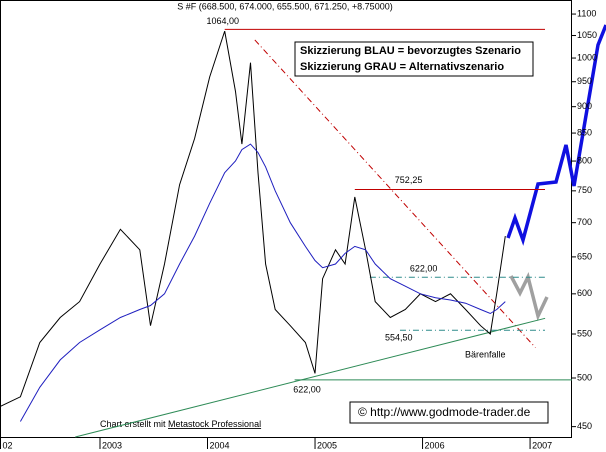 The width and height of the screenshot is (606, 452). What do you see at coordinates (584, 333) in the screenshot?
I see `y-tick-label: 550` at bounding box center [584, 333].